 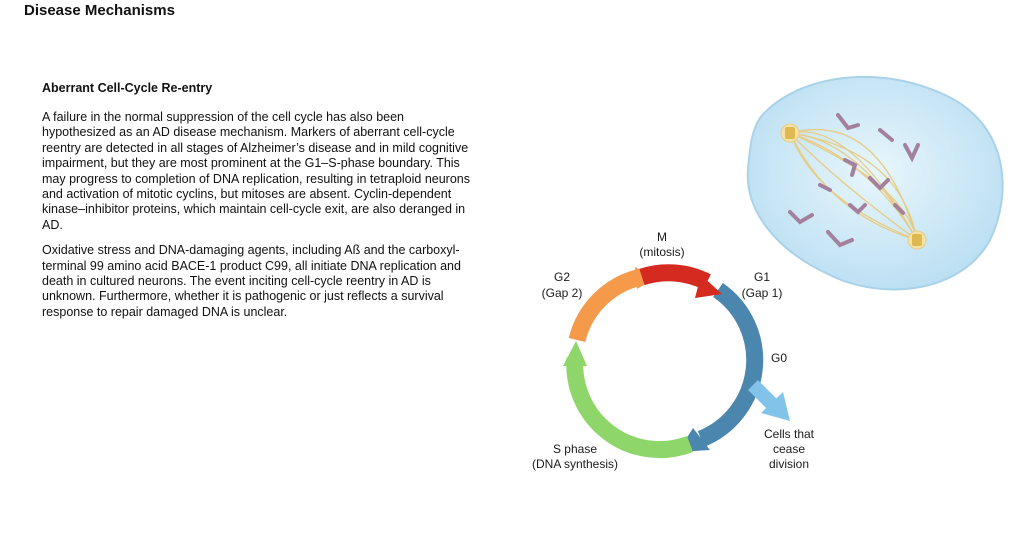 I want to click on phase-m-arrowhead, so click(x=708, y=286).